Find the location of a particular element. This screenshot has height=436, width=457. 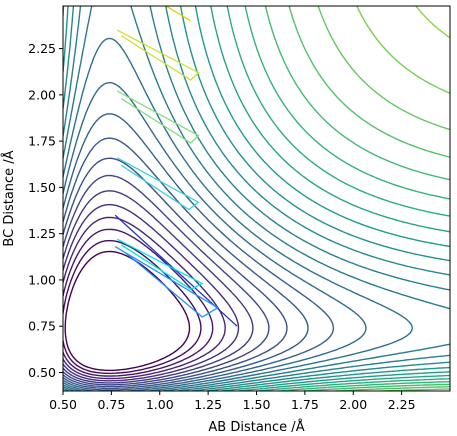

x-tick-label: 1.25 is located at coordinates (208, 404).